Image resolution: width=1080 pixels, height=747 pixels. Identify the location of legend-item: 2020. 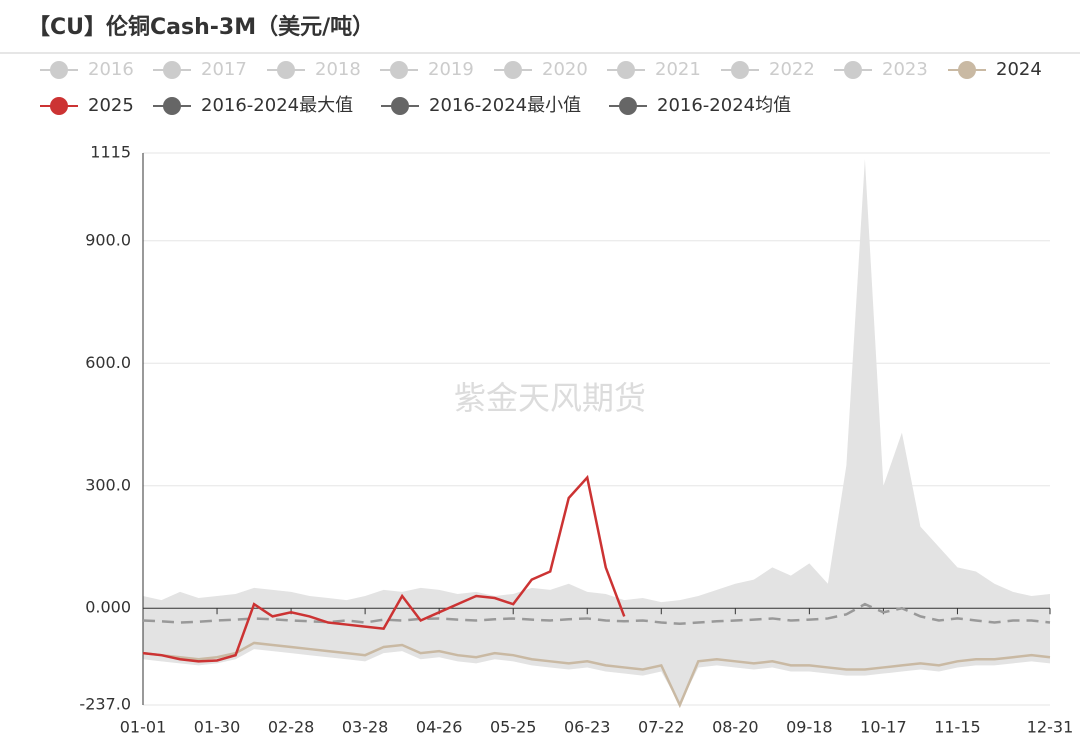
(541, 69).